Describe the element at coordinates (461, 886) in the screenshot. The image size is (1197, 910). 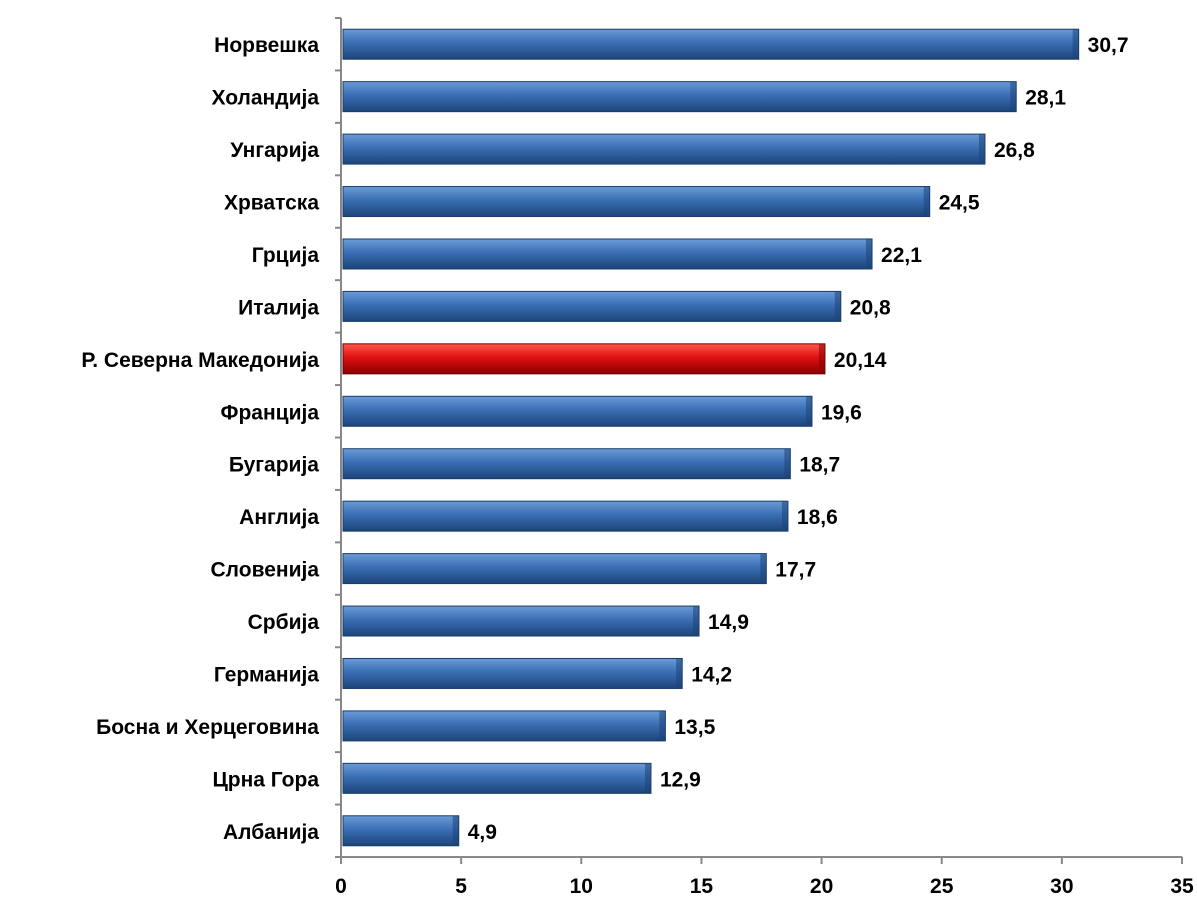
I see `x-tick-label: 5` at that location.